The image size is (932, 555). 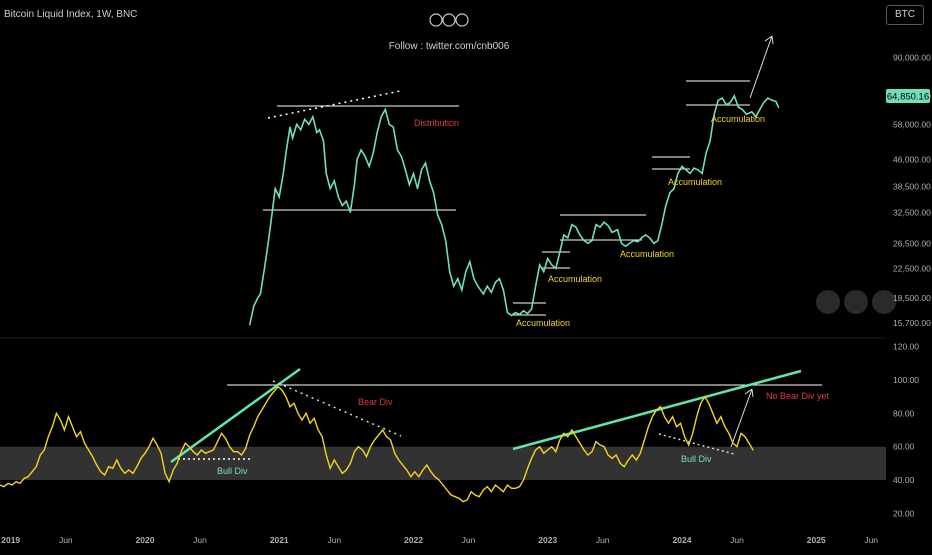 What do you see at coordinates (906, 380) in the screenshot?
I see `rsi-tick-label: 100.00` at bounding box center [906, 380].